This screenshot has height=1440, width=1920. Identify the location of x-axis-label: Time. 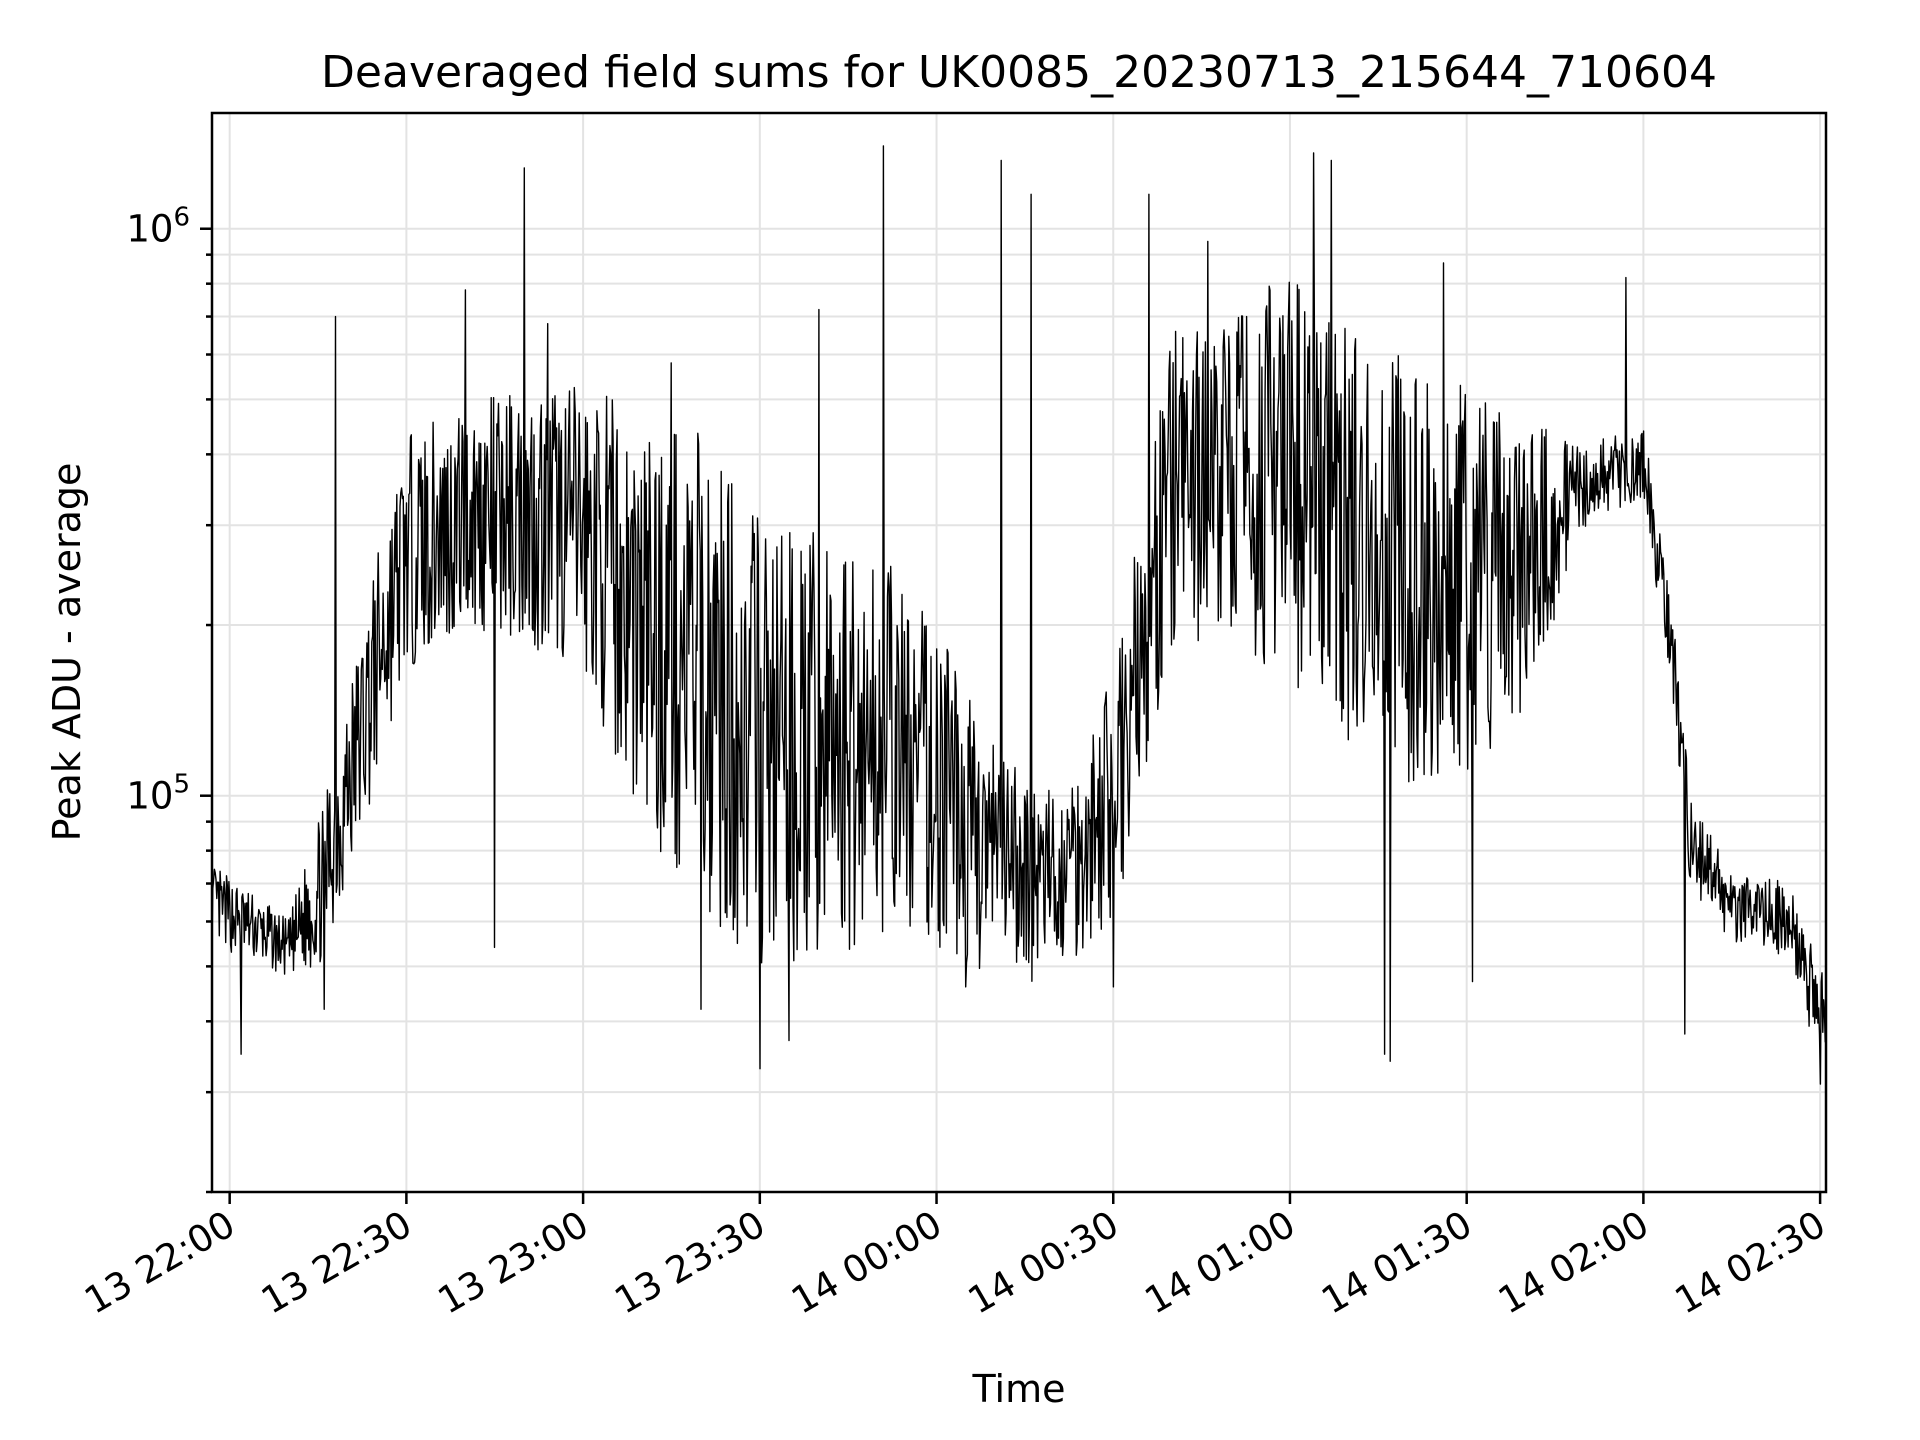
(1019, 1389).